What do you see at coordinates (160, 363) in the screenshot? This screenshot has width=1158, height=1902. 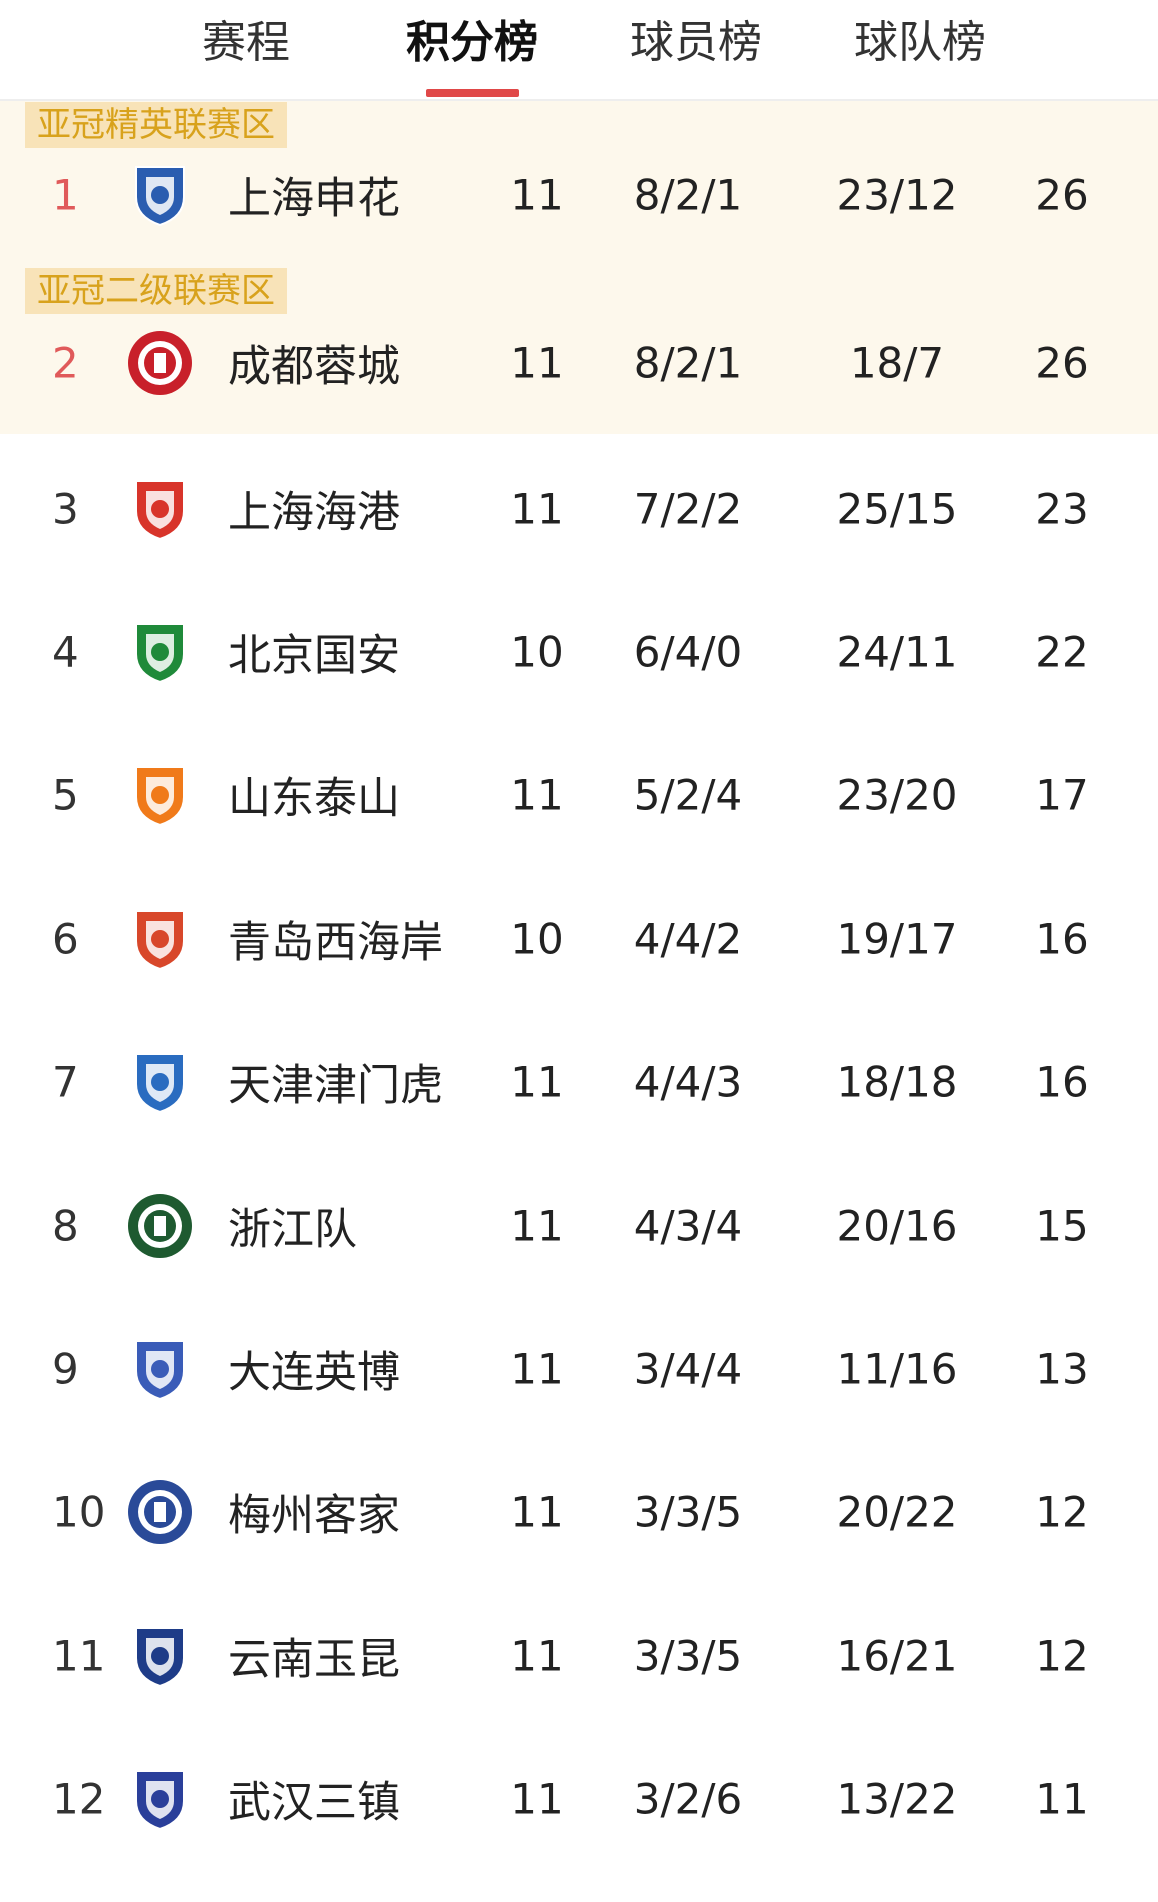 I see `chengdu-crest-icon` at bounding box center [160, 363].